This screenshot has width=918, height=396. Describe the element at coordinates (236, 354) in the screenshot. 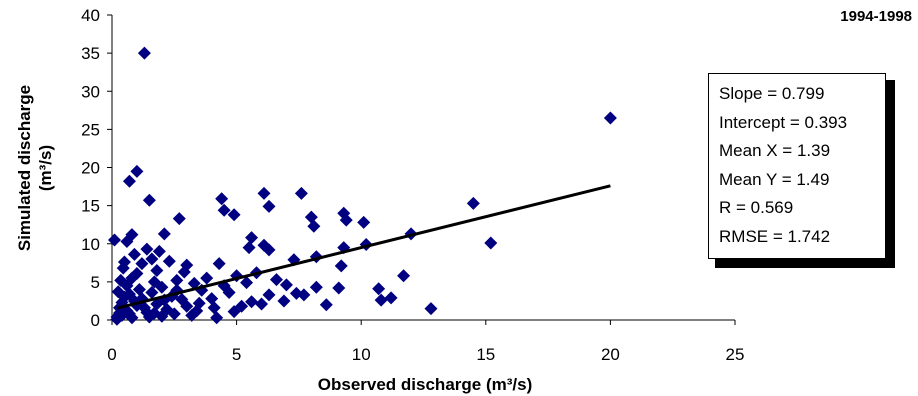

I see `x-tick-label: 5` at that location.